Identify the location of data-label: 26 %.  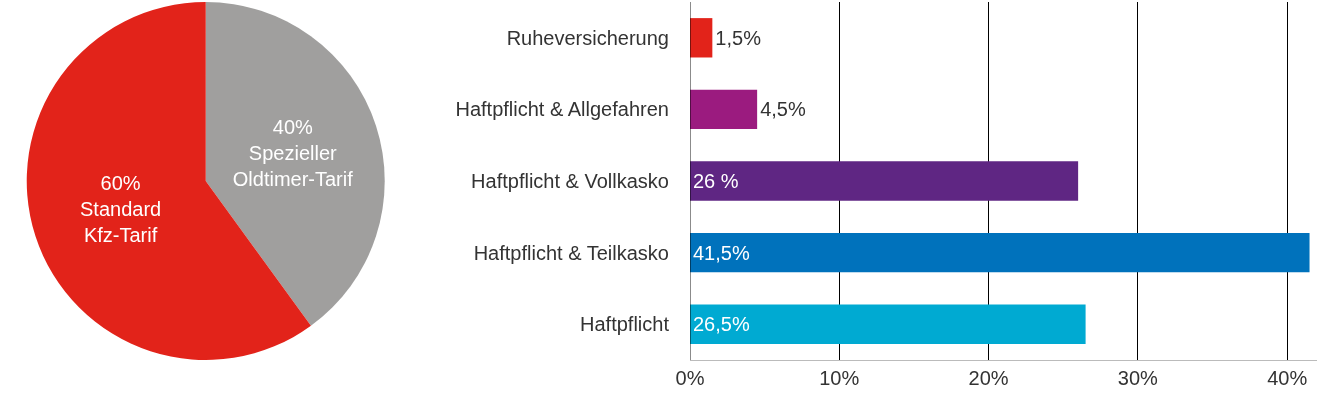
(715, 181).